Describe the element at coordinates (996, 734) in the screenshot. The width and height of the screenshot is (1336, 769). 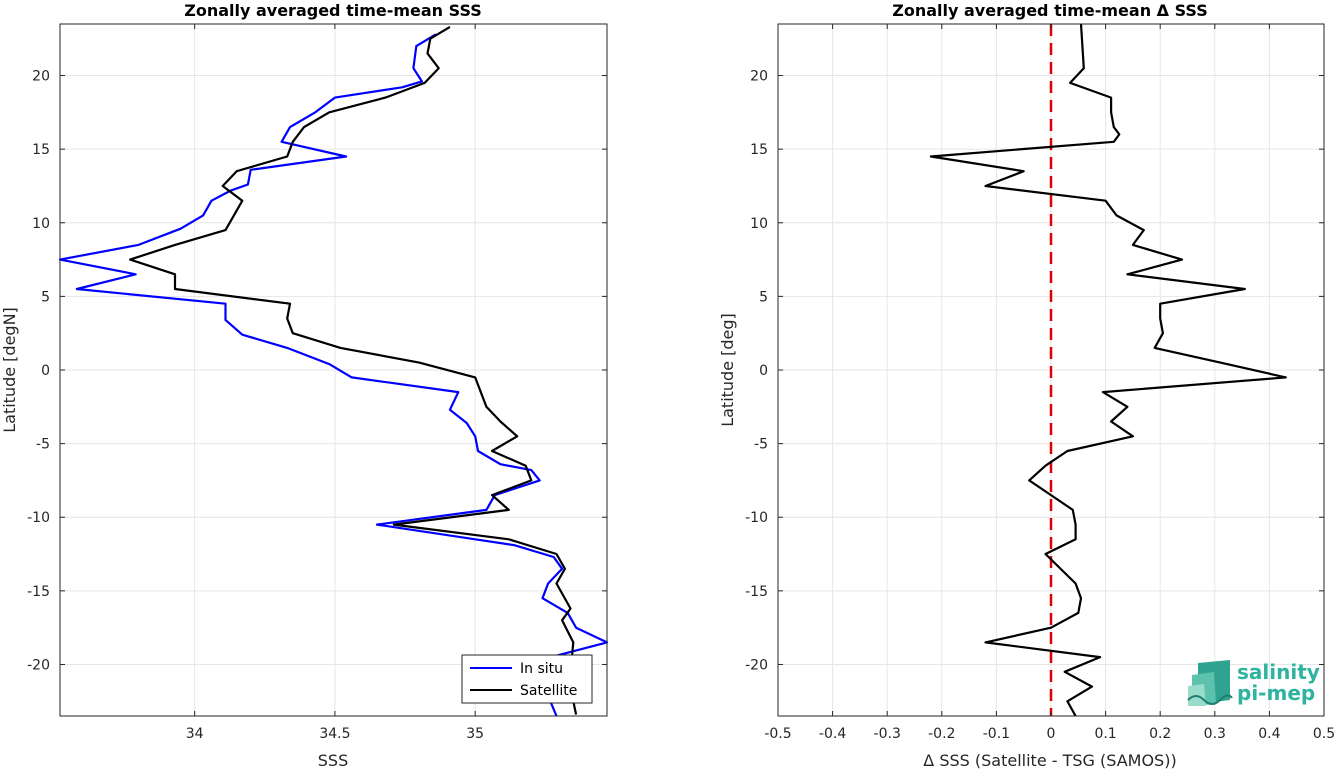
I see `x-tick-label: -0.1` at that location.